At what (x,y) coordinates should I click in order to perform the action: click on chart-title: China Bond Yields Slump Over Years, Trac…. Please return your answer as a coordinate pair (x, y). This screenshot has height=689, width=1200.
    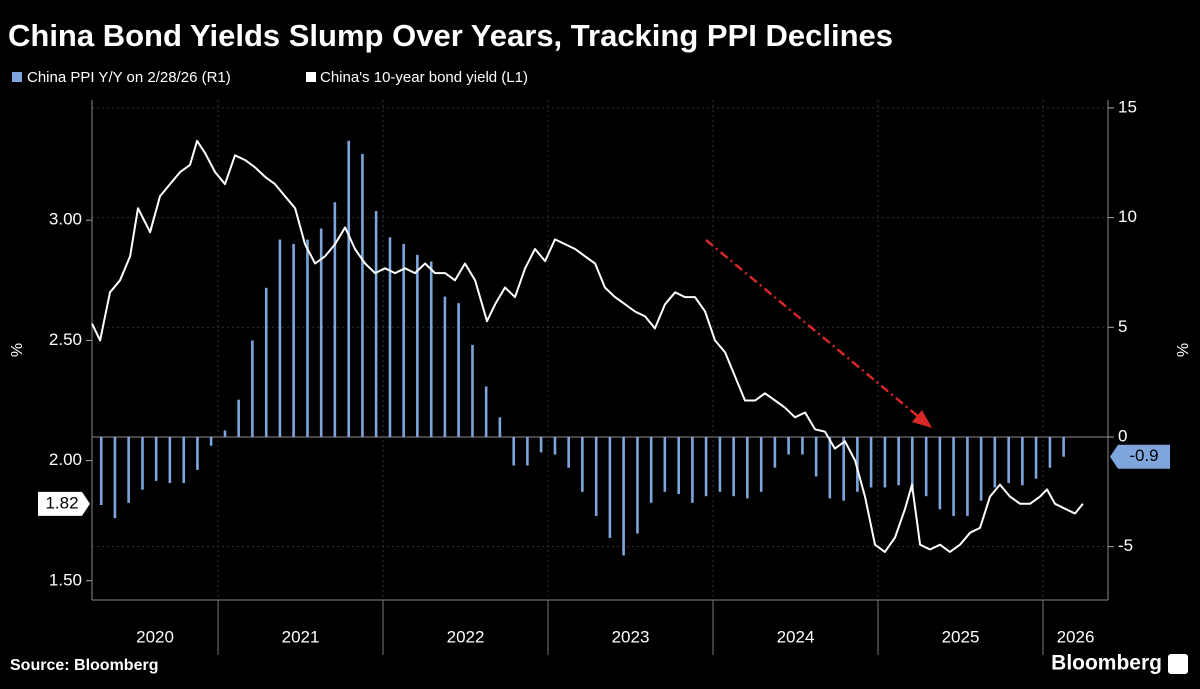
    Looking at the image, I should click on (450, 35).